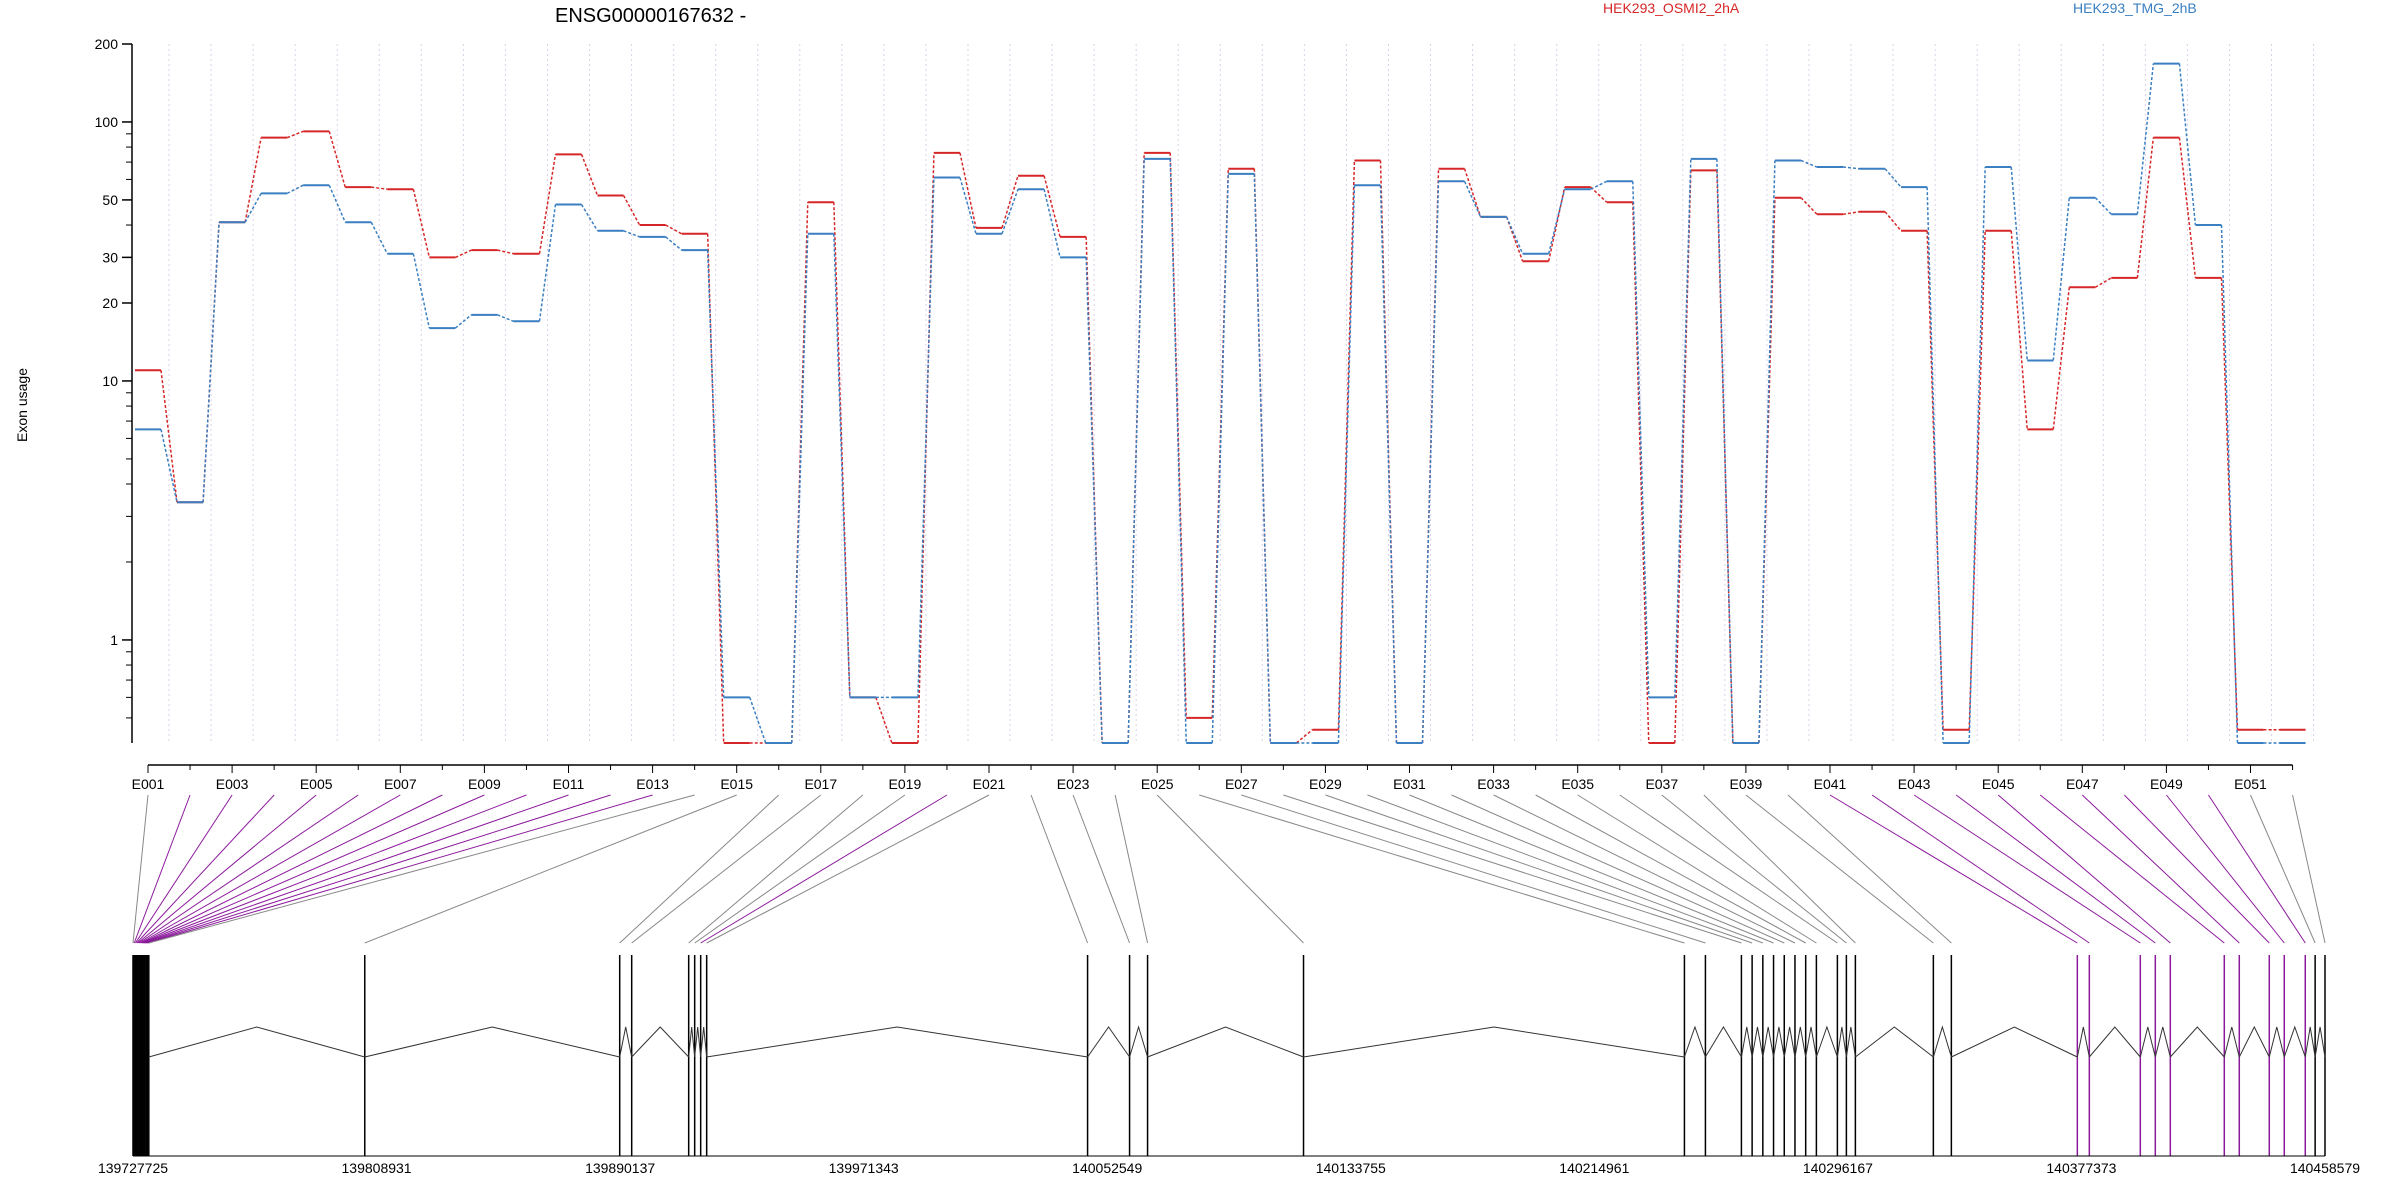 Image resolution: width=2400 pixels, height=1200 pixels. I want to click on genomic-tick-label: 139971343, so click(864, 1168).